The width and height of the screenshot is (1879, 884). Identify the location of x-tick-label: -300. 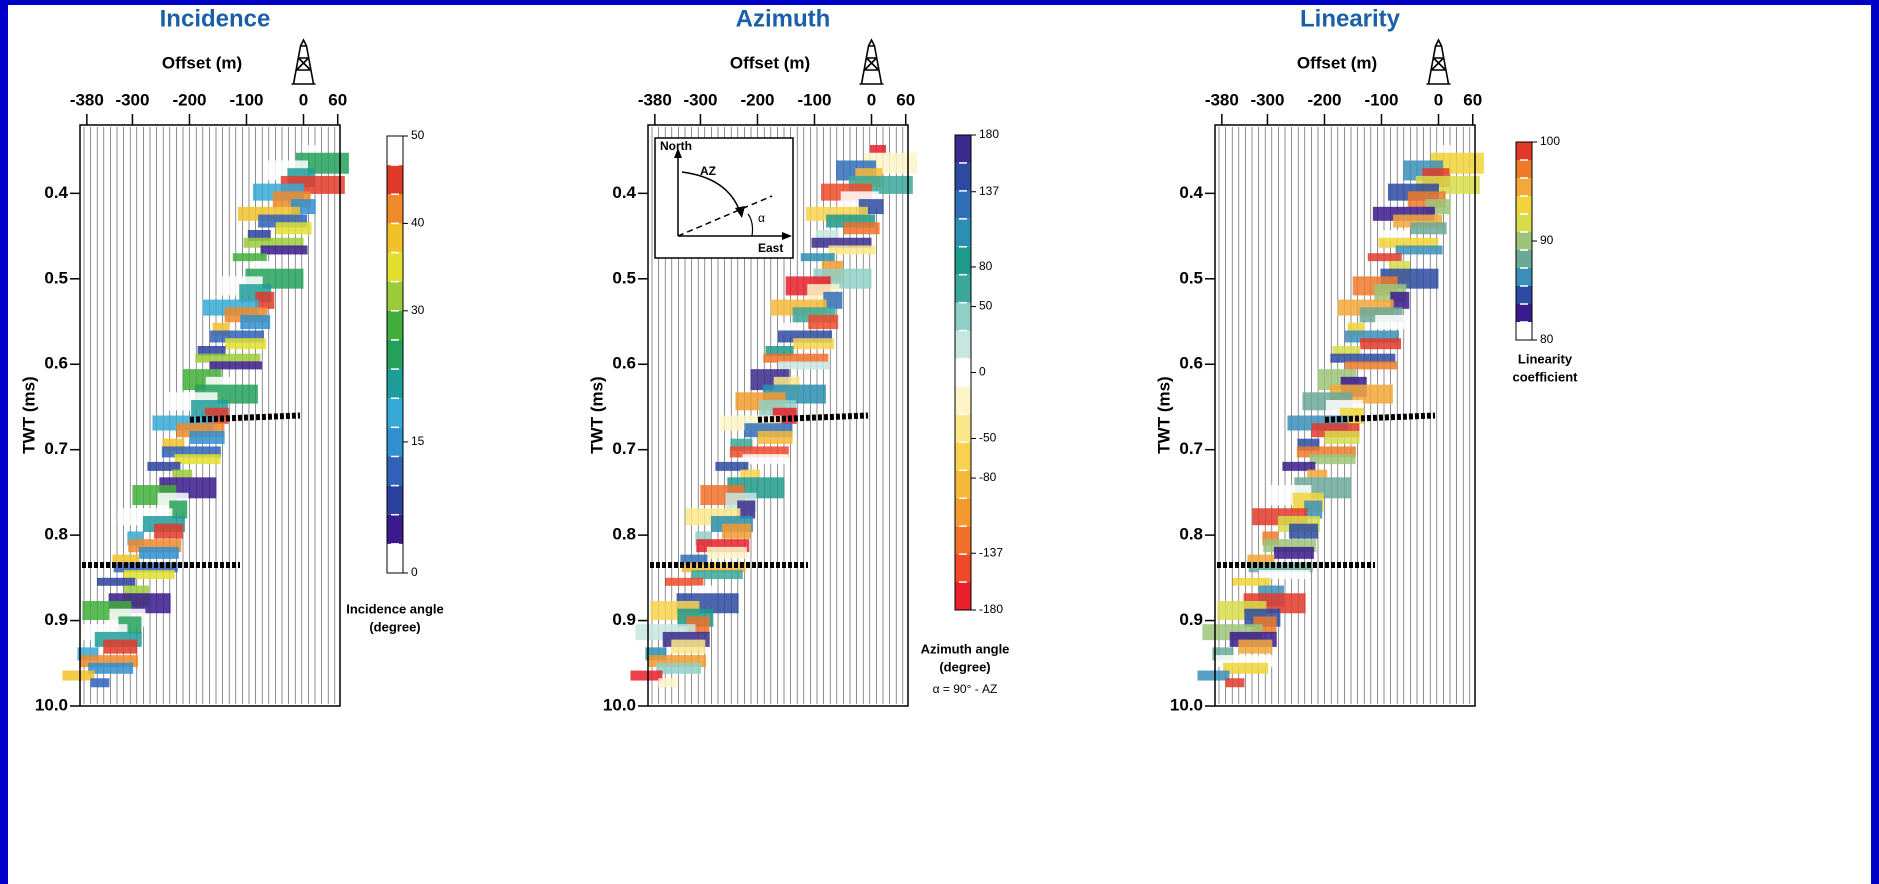
(1267, 99).